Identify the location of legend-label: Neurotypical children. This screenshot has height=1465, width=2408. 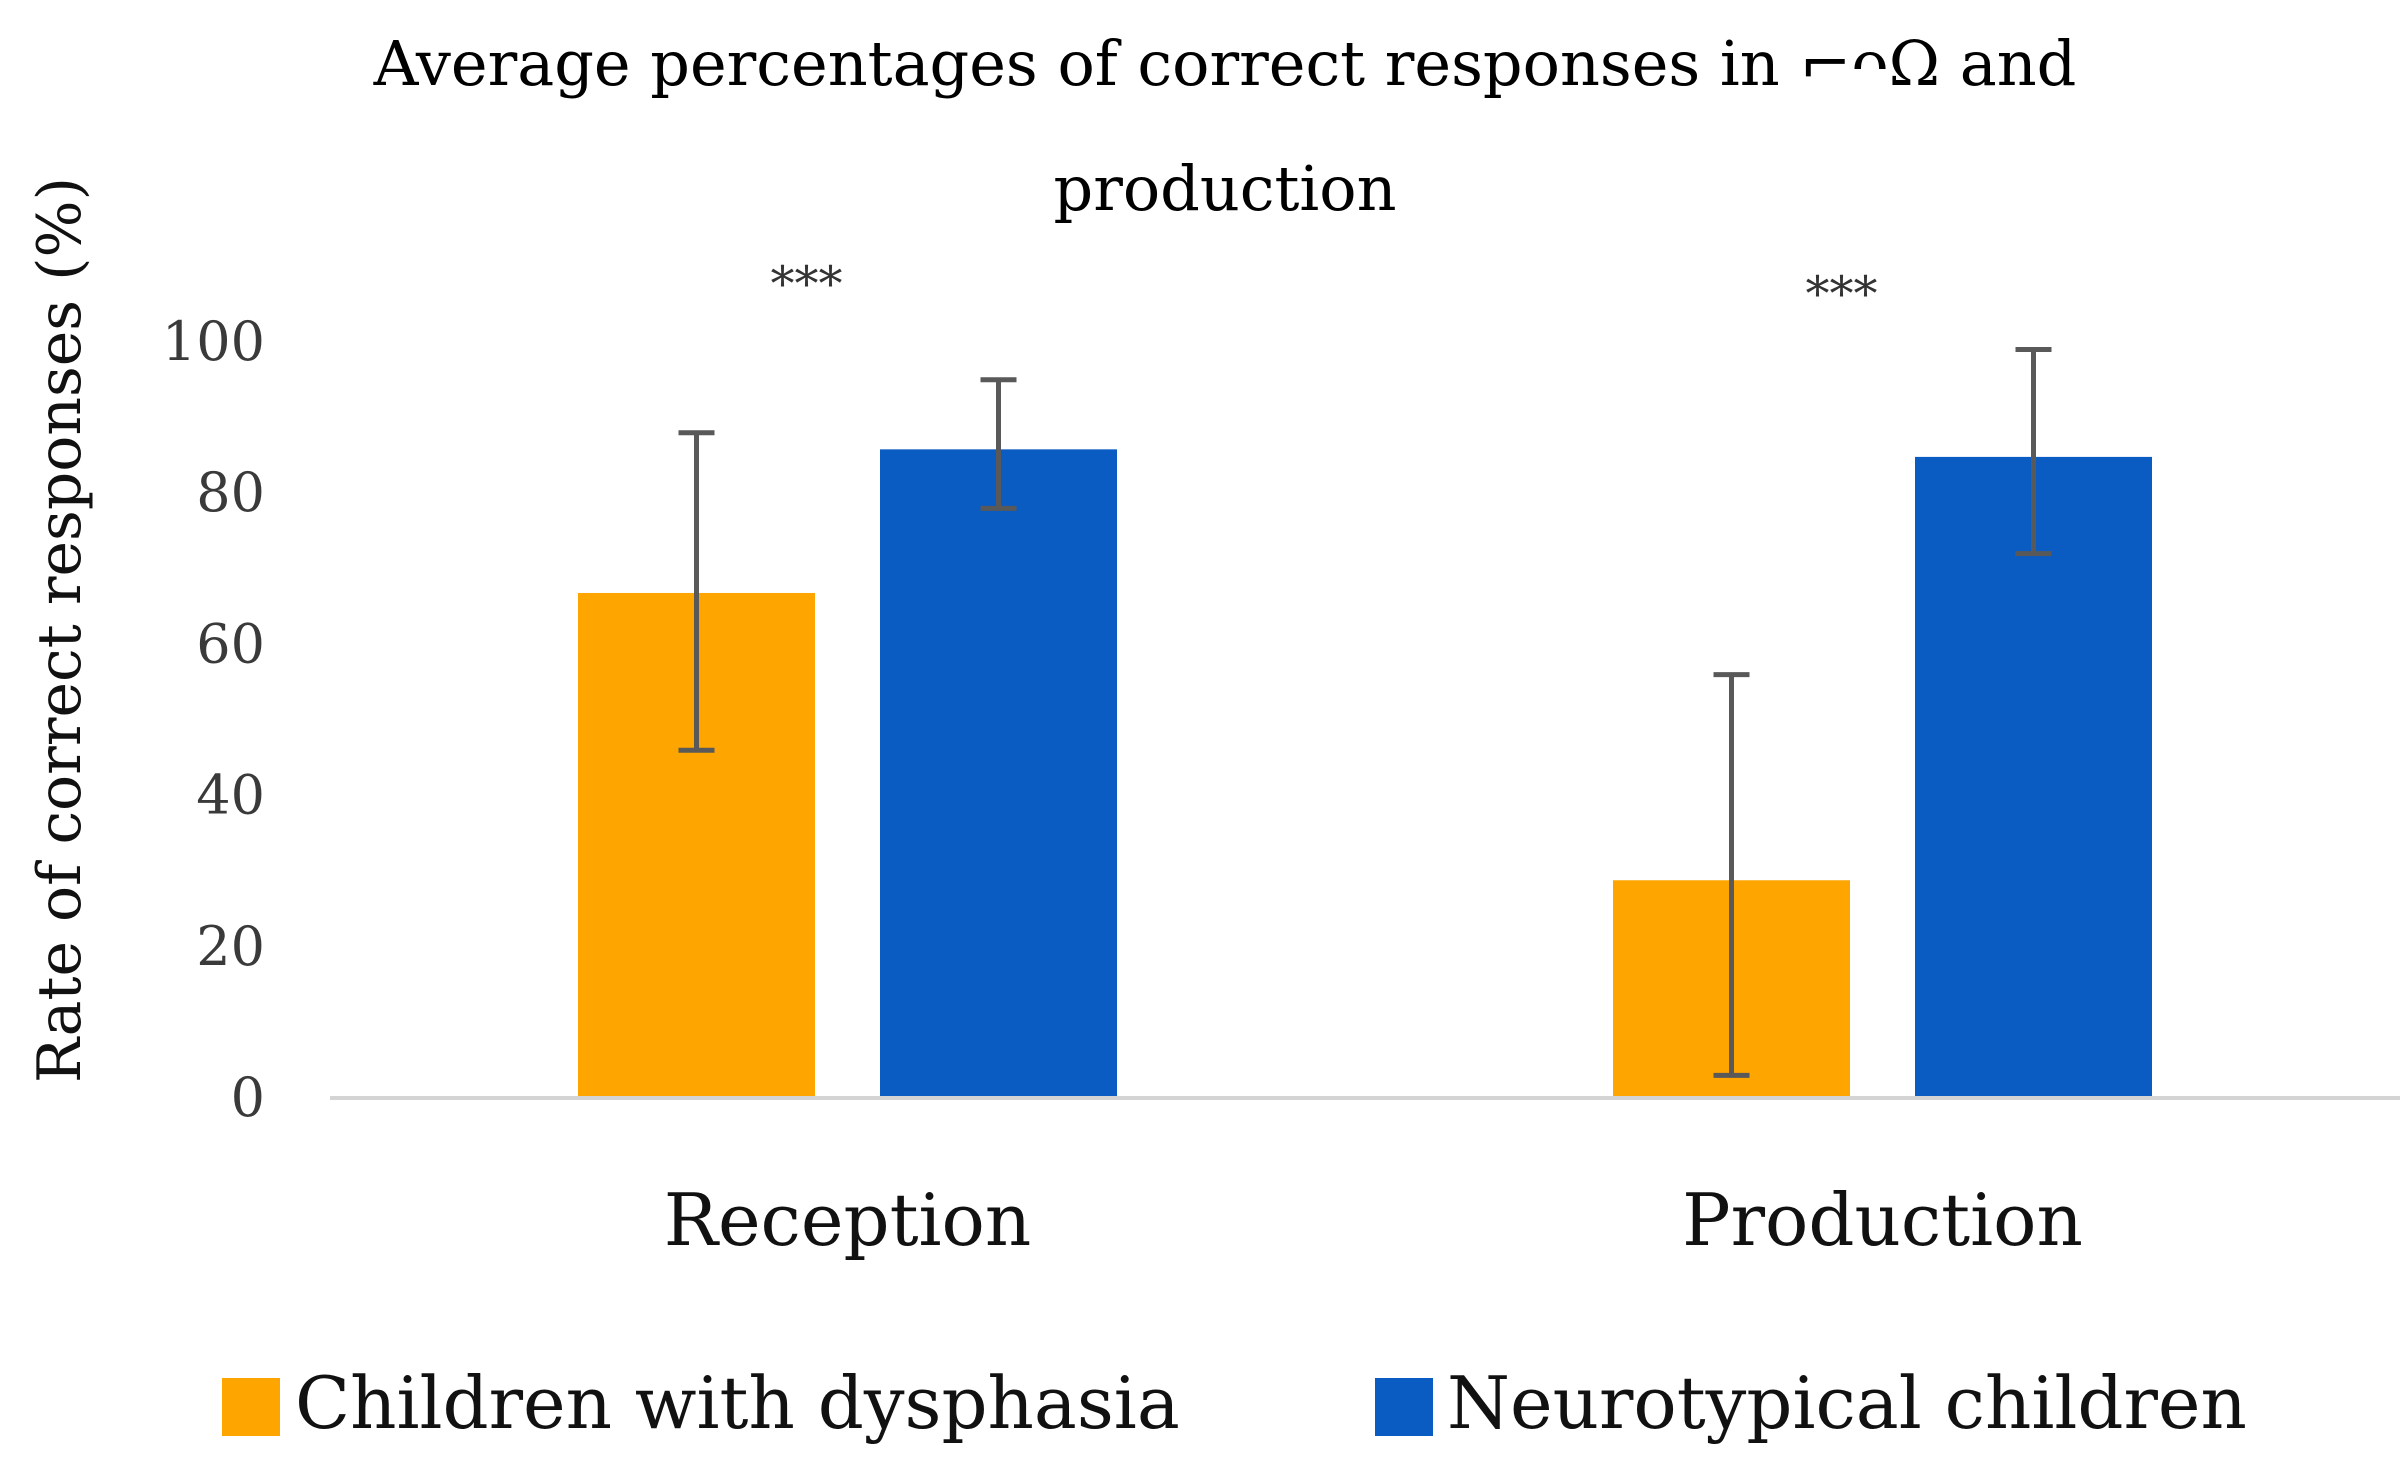
(1847, 1403).